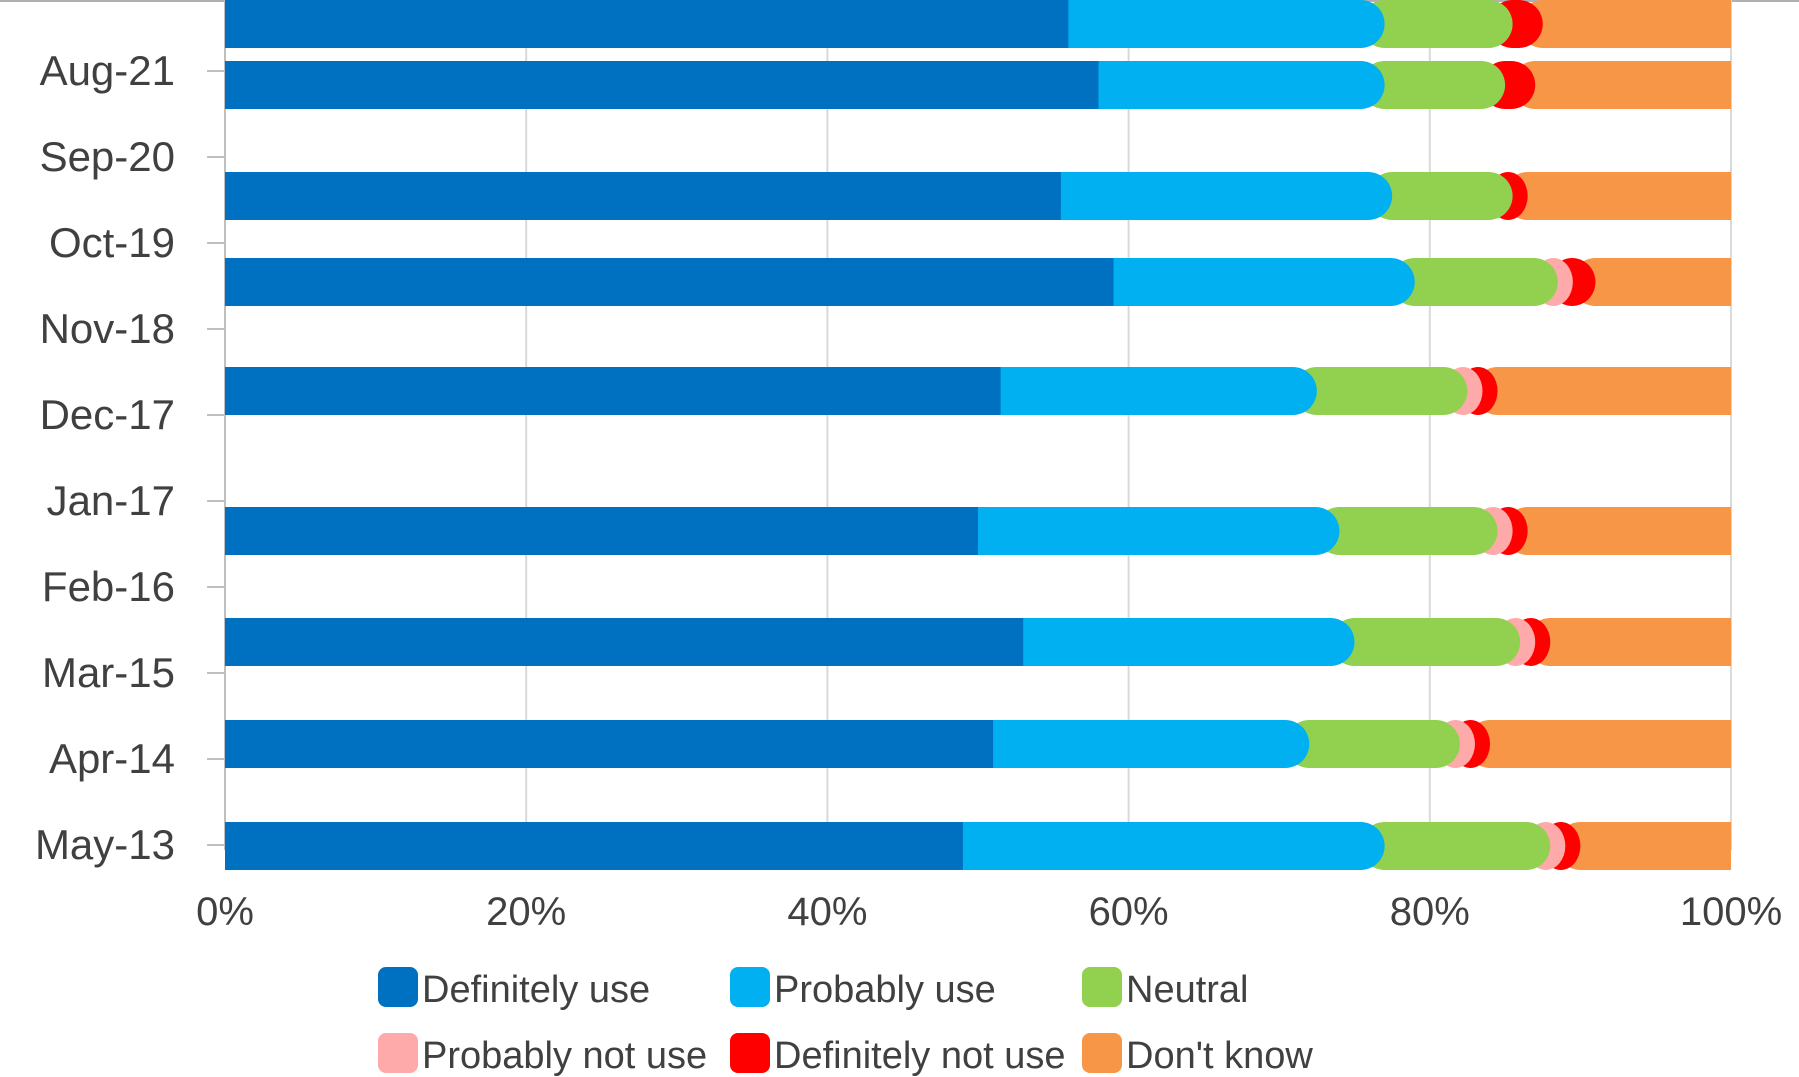 Image resolution: width=1799 pixels, height=1077 pixels. What do you see at coordinates (107, 328) in the screenshot?
I see `y-tick-label: Nov-18` at bounding box center [107, 328].